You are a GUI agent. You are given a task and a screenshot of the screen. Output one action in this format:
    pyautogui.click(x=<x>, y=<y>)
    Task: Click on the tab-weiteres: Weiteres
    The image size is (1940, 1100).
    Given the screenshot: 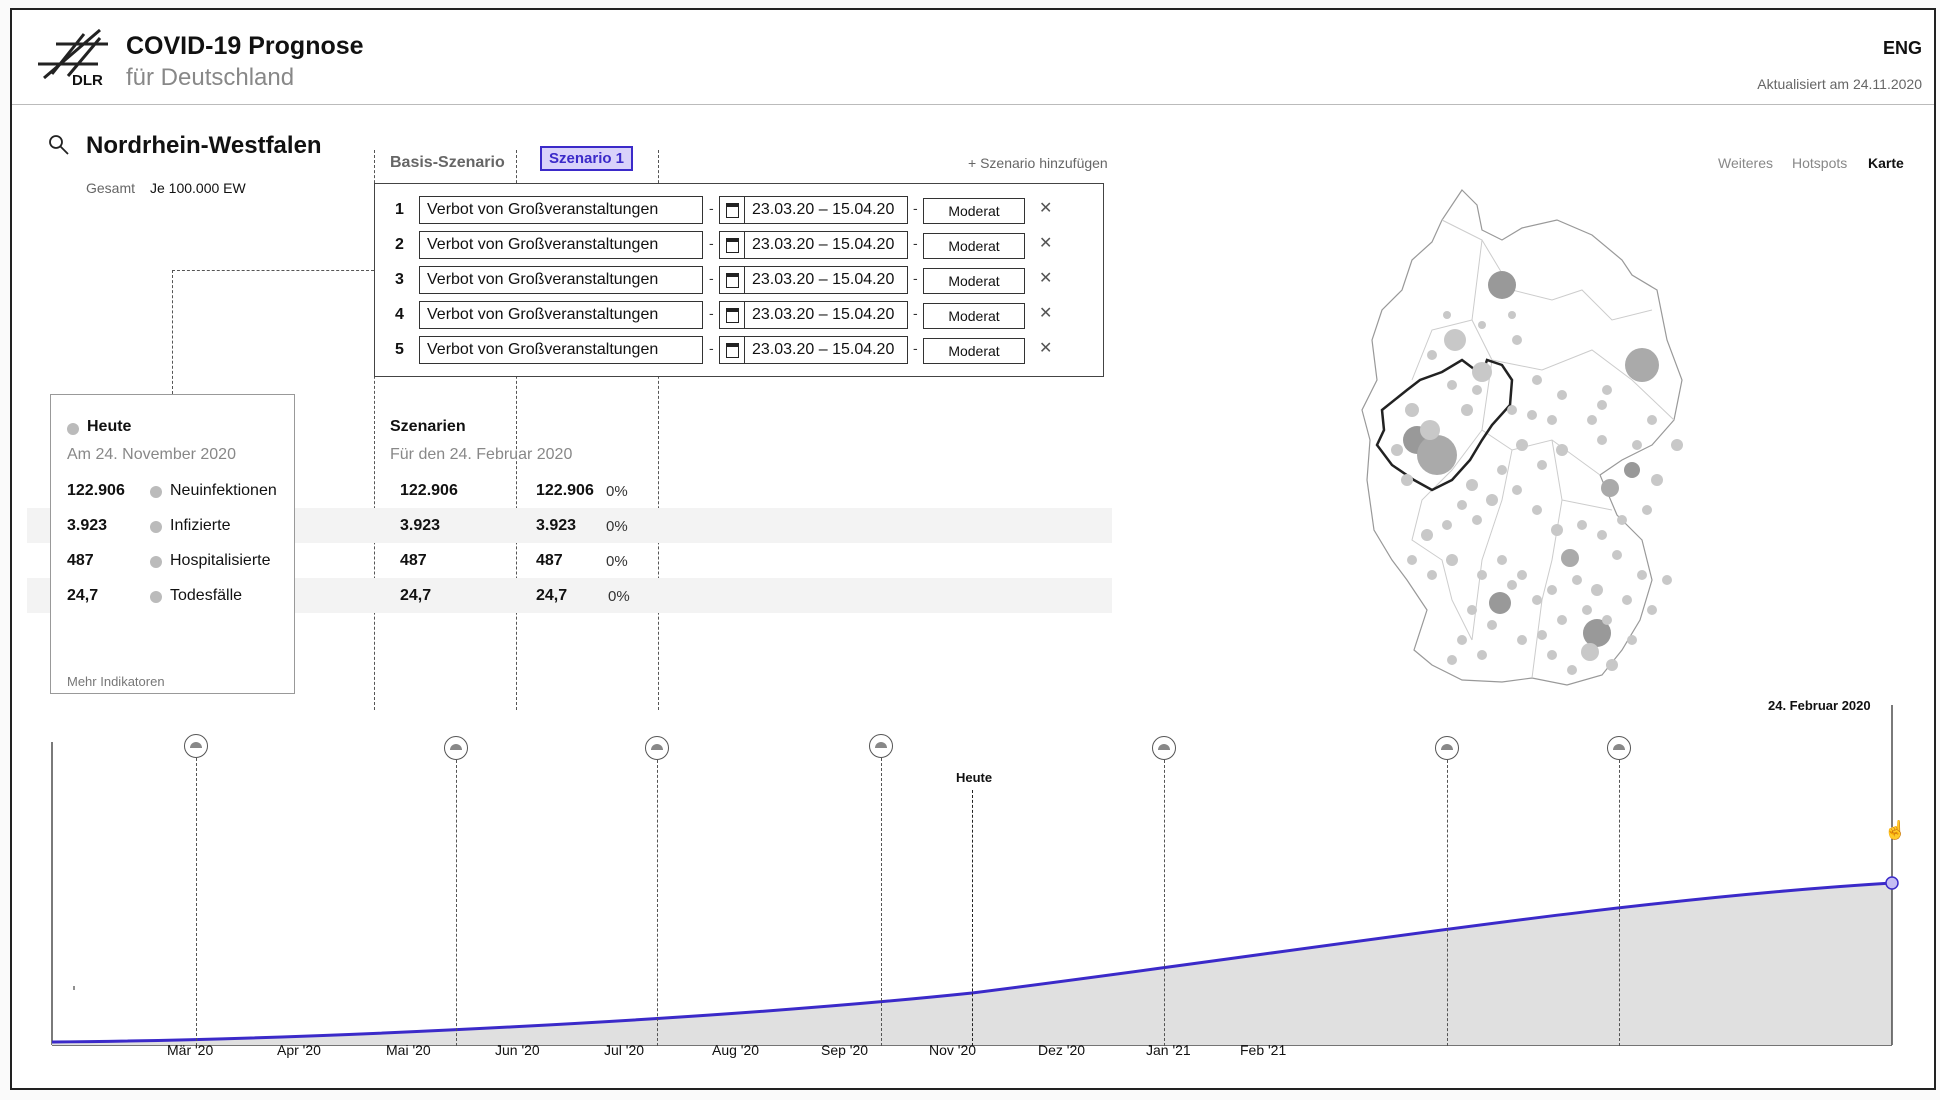 What is the action you would take?
    pyautogui.click(x=1745, y=163)
    